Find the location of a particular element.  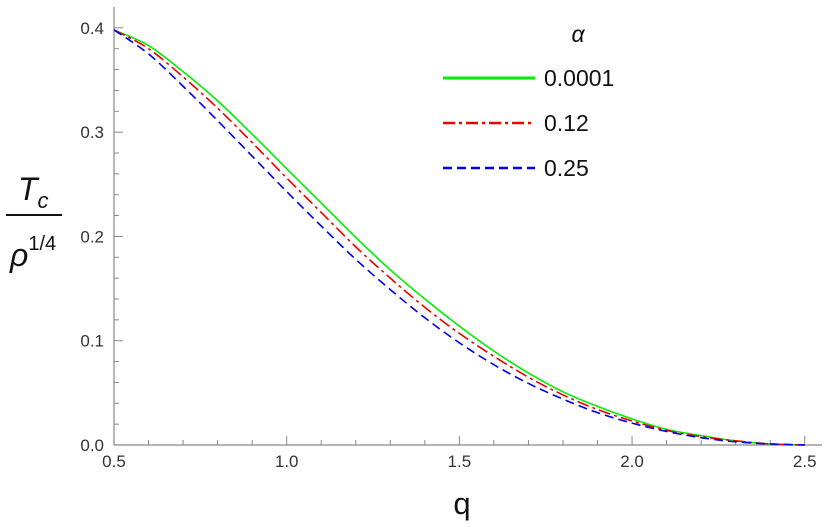

x-tick-label: 2.0 is located at coordinates (632, 461).